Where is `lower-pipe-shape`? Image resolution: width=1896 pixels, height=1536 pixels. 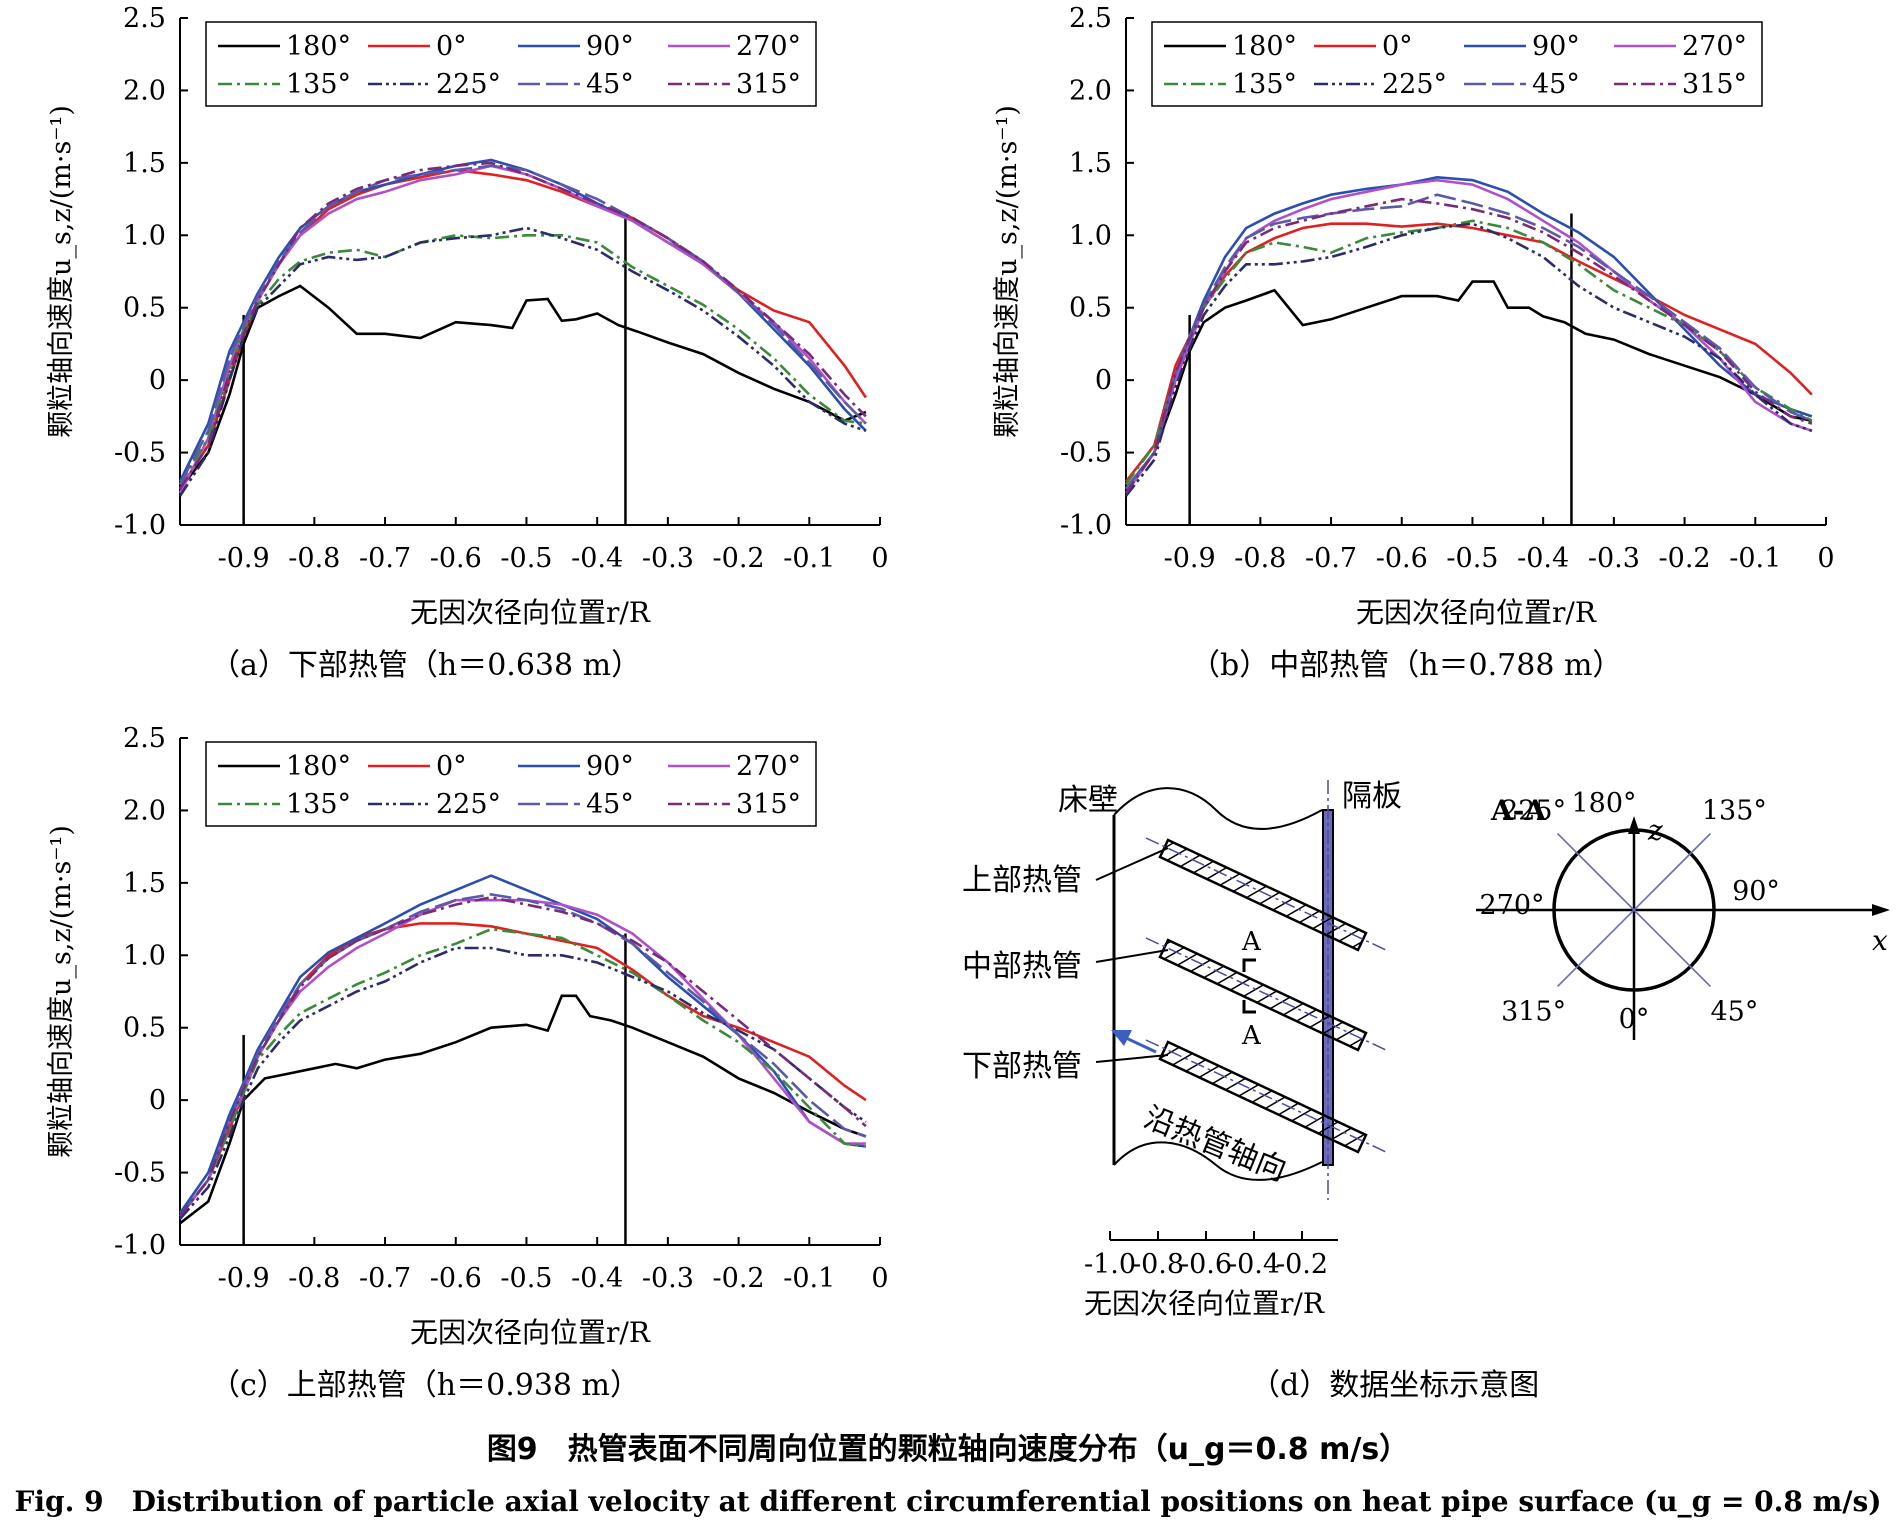
lower-pipe-shape is located at coordinates (1266, 1096).